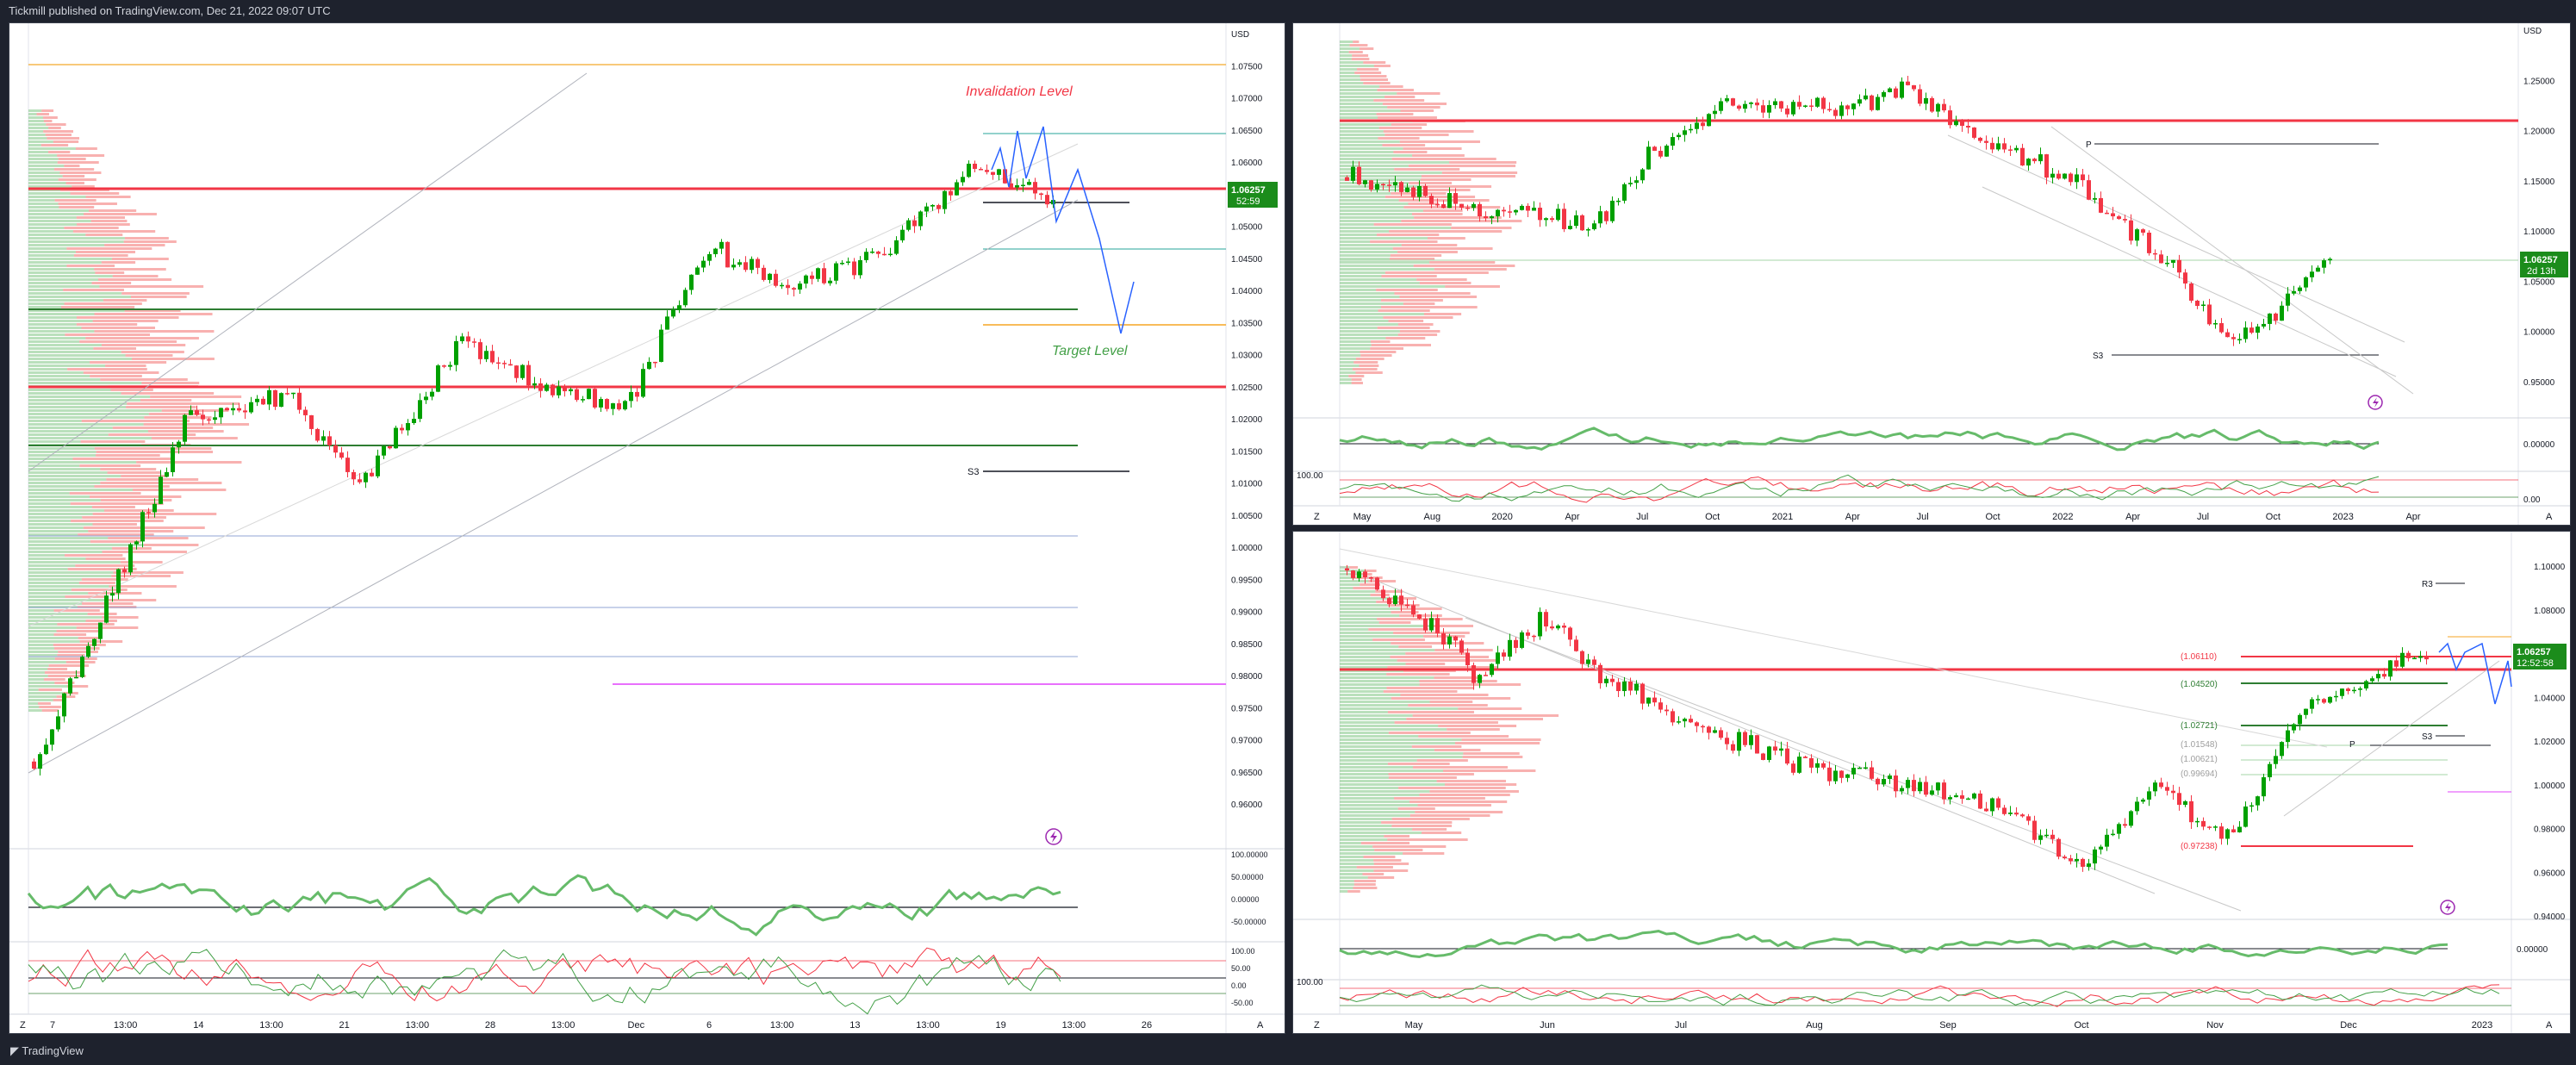 The width and height of the screenshot is (2576, 1065). What do you see at coordinates (2539, 132) in the screenshot?
I see `price-axis-label: 1.20000` at bounding box center [2539, 132].